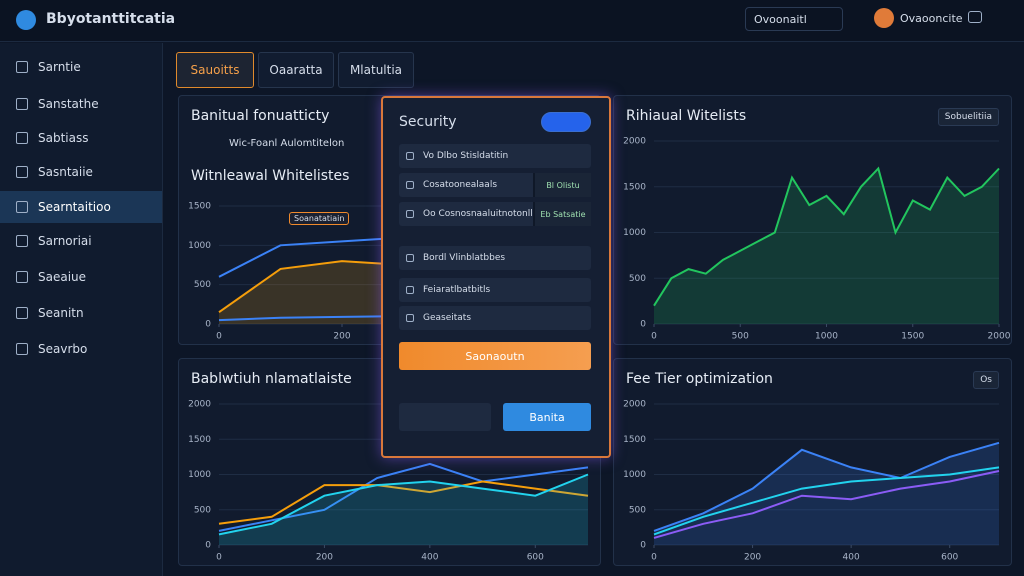 Image resolution: width=1024 pixels, height=576 pixels. Describe the element at coordinates (68, 104) in the screenshot. I see `sidebar-label: Sanstathe` at that location.